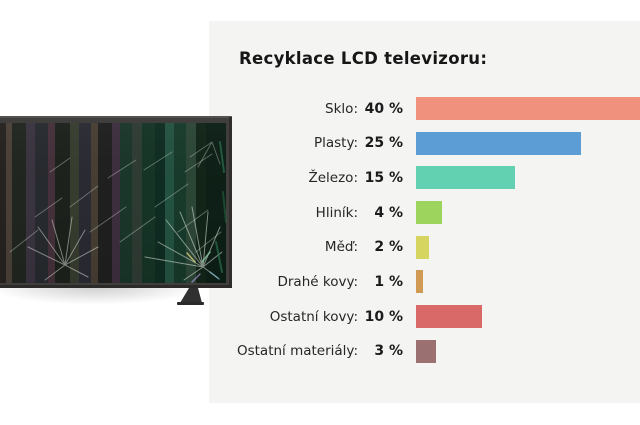  I want to click on bar-label: Ostatní kovy:, so click(313, 316).